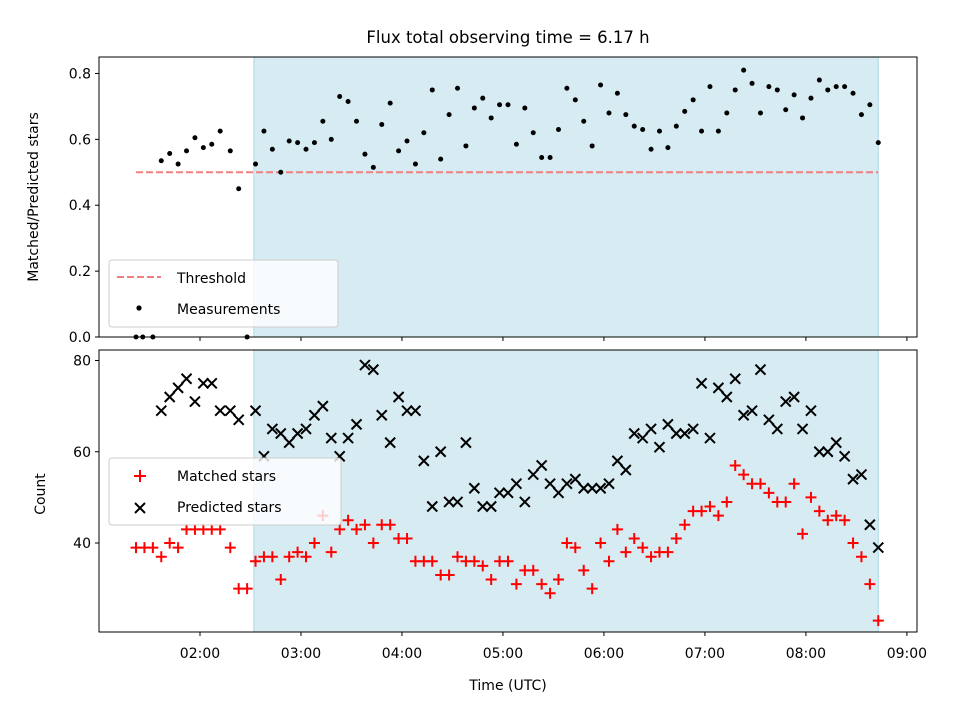 This screenshot has height=720, width=960. I want to click on y-tick-label: 0.6, so click(80, 140).